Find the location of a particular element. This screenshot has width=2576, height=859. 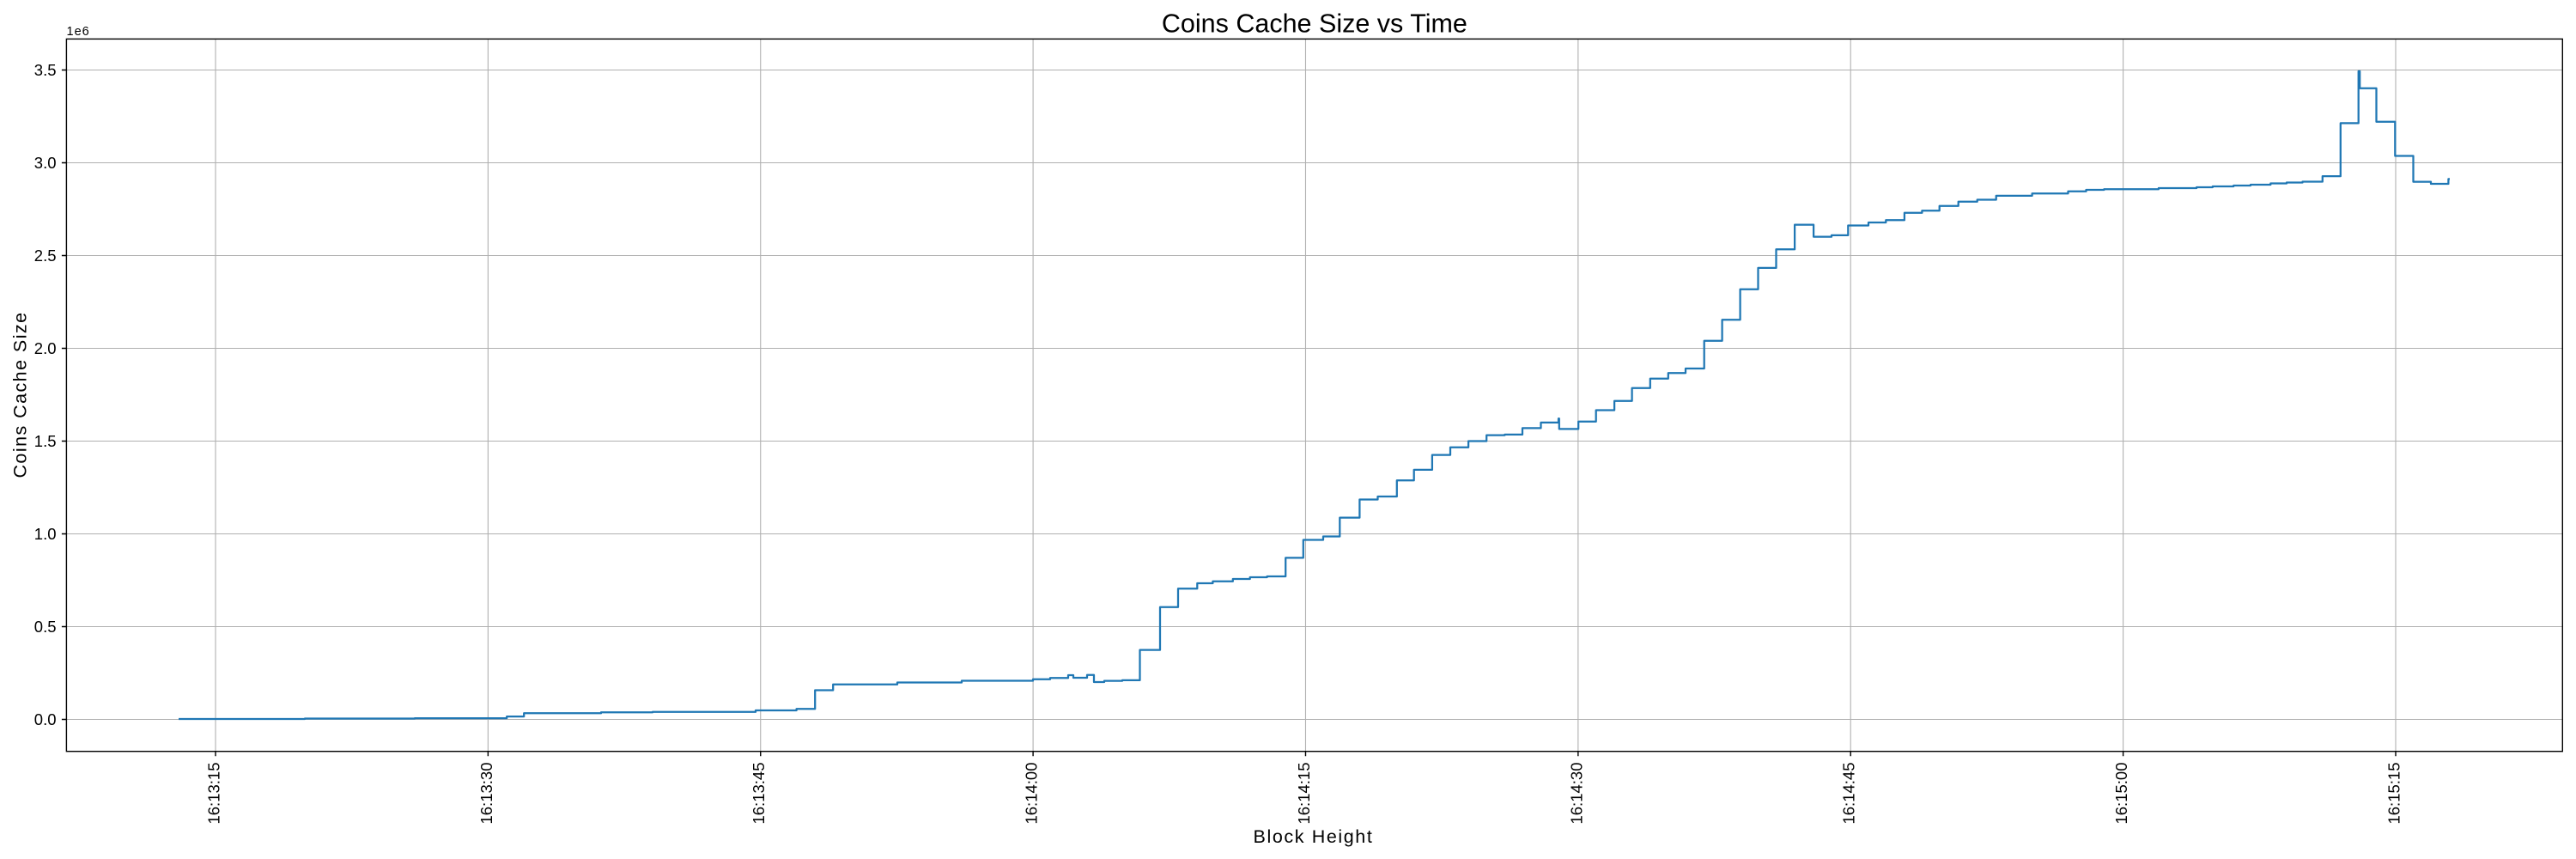

svg-text: 16:13:45 is located at coordinates (759, 794).